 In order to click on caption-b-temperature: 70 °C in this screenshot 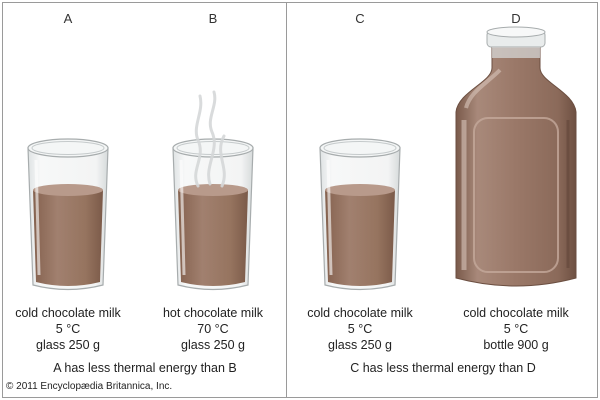, I will do `click(213, 329)`.